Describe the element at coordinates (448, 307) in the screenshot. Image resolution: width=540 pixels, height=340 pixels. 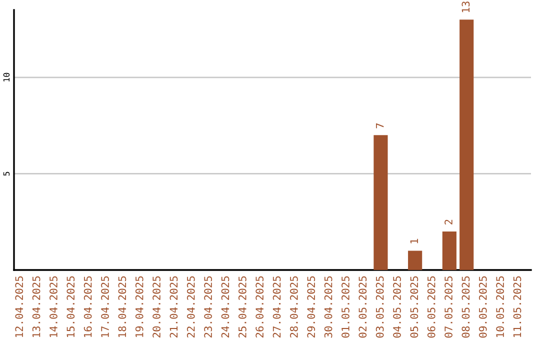
I see `x-tick-label: 07.05.2025` at that location.